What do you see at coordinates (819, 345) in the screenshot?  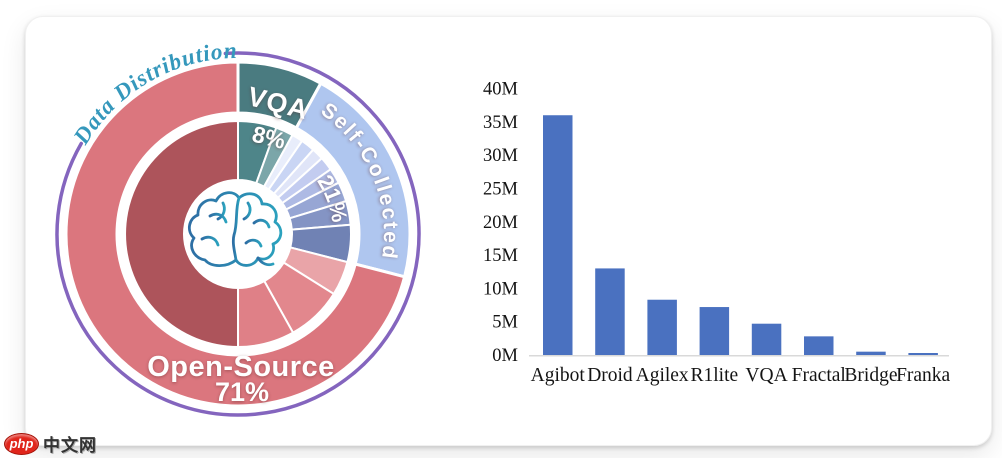 I see `bar-fractal` at bounding box center [819, 345].